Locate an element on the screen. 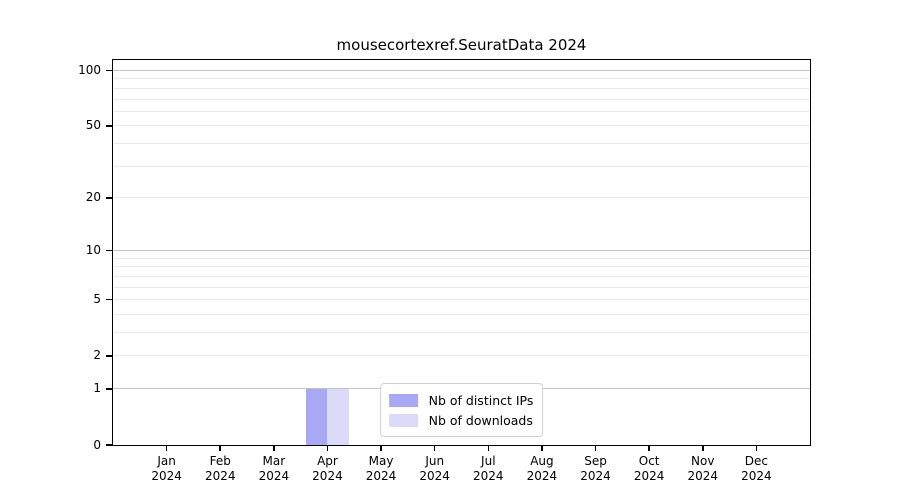 The image size is (900, 500). x-axis-tick-label: Sep 2024 is located at coordinates (596, 469).